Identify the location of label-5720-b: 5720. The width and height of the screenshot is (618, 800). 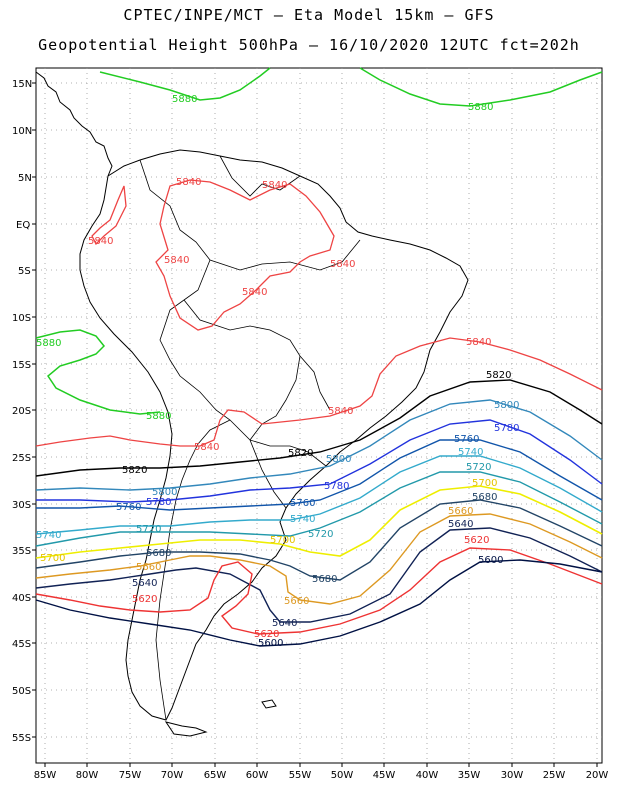
(320, 534).